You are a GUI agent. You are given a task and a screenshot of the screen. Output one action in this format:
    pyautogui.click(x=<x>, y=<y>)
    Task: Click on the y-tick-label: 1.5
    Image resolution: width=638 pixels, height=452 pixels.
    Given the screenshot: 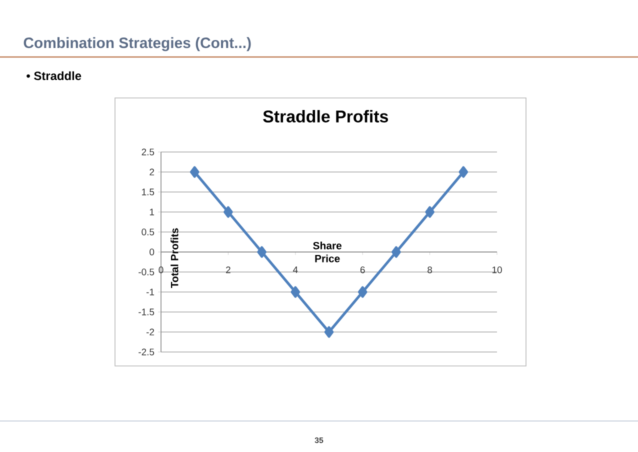 What is the action you would take?
    pyautogui.click(x=148, y=192)
    